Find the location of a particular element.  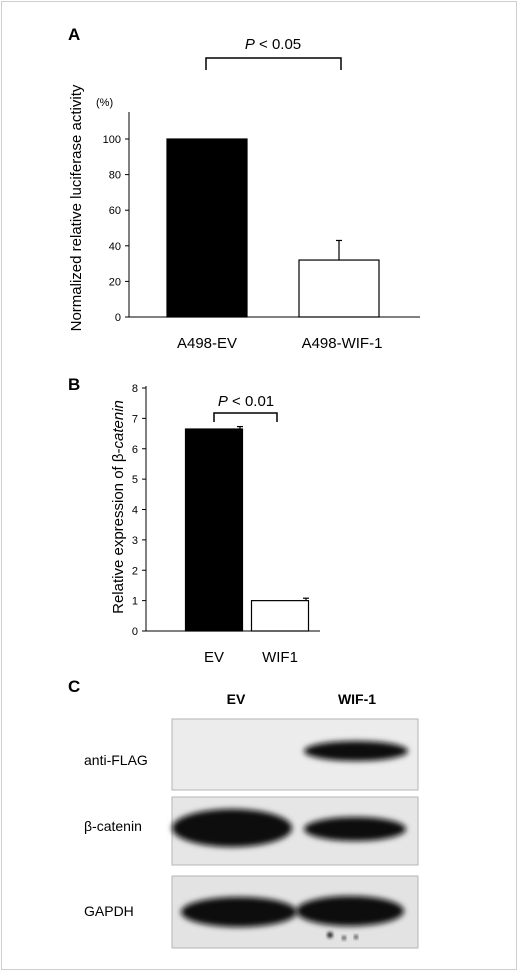

panel-c-label: C is located at coordinates (74, 686).